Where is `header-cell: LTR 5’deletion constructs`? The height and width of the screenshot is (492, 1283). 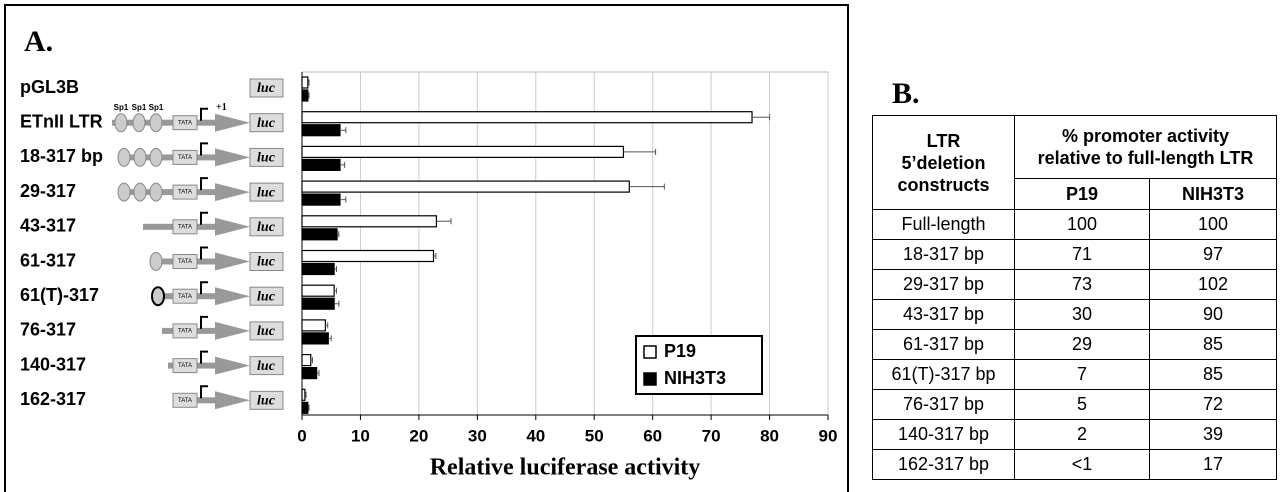
header-cell: LTR 5’deletion constructs is located at coordinates (943, 162).